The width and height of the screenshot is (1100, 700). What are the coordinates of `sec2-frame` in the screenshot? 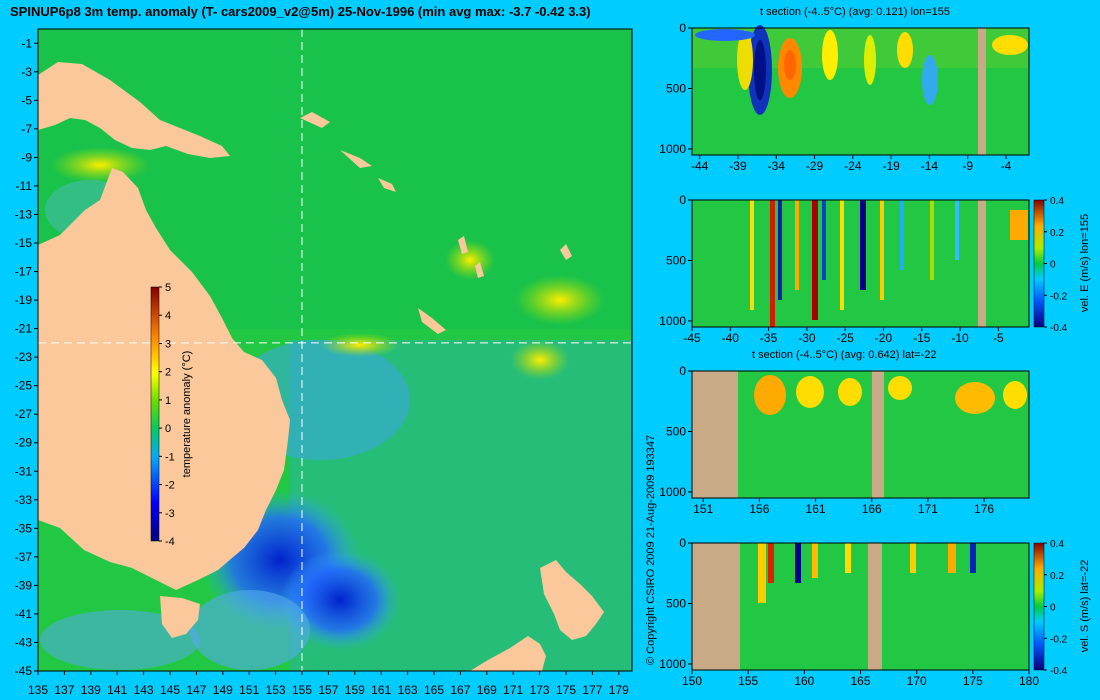 It's located at (860, 263).